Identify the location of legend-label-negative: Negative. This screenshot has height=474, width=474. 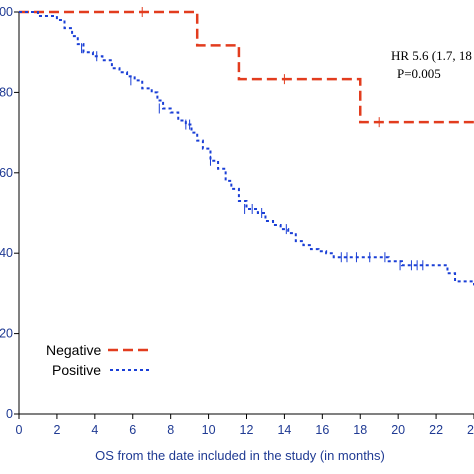
(73, 350).